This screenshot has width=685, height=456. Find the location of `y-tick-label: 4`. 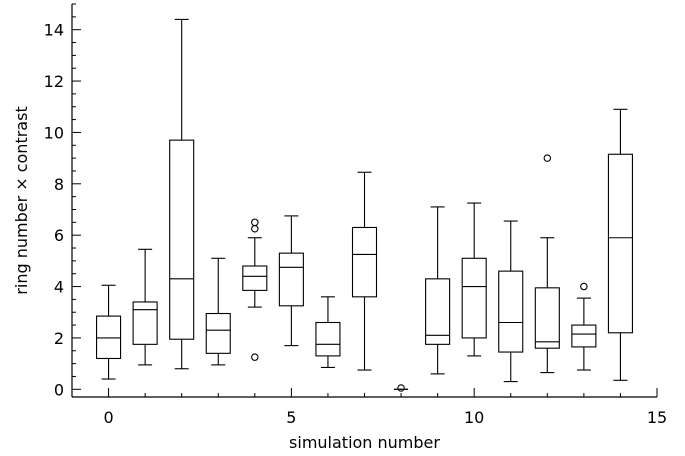

y-tick-label: 4 is located at coordinates (59, 287).